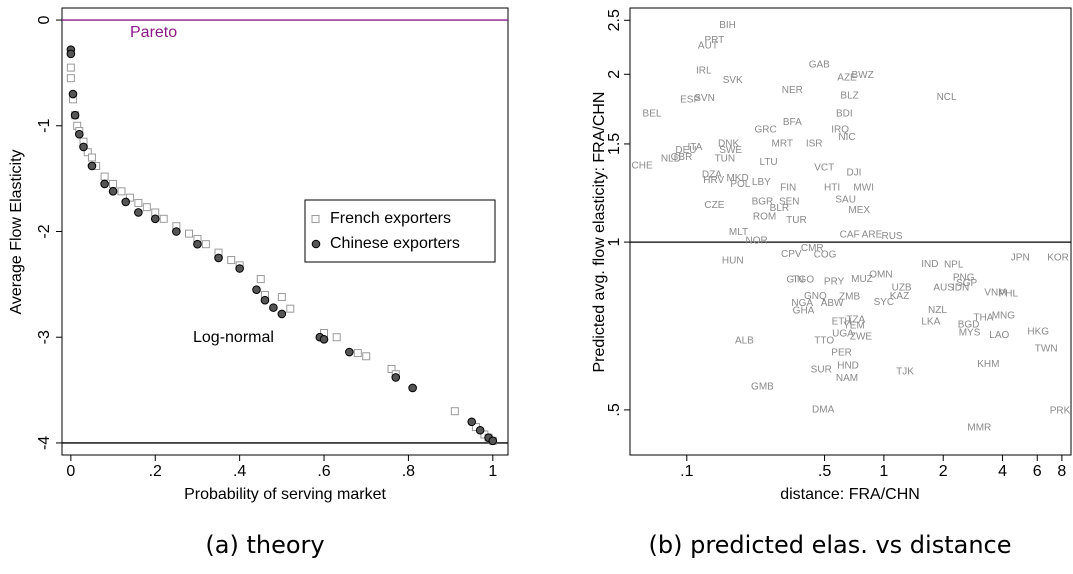  What do you see at coordinates (713, 180) in the screenshot?
I see `country-label: HRV` at bounding box center [713, 180].